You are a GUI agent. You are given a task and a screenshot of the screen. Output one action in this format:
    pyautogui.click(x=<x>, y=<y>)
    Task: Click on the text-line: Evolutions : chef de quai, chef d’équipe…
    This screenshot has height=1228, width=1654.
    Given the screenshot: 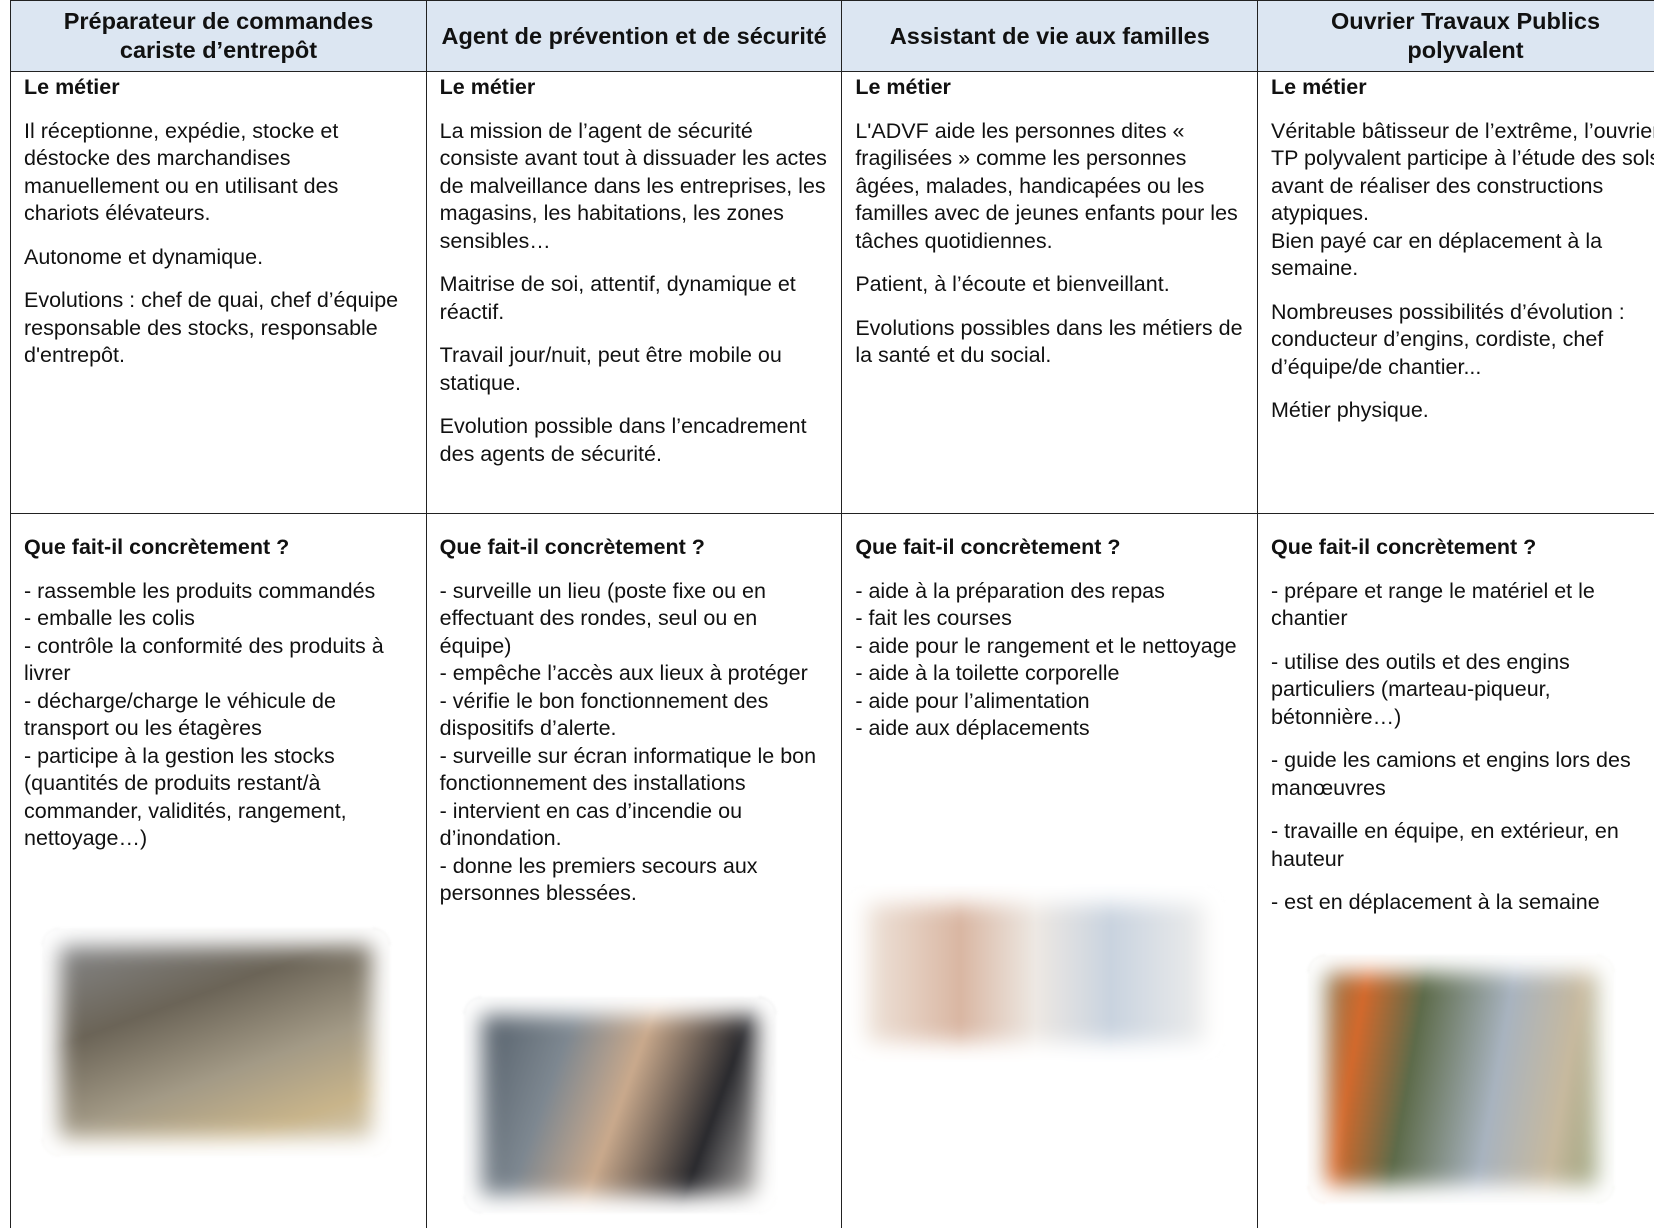 What is the action you would take?
    pyautogui.click(x=211, y=327)
    